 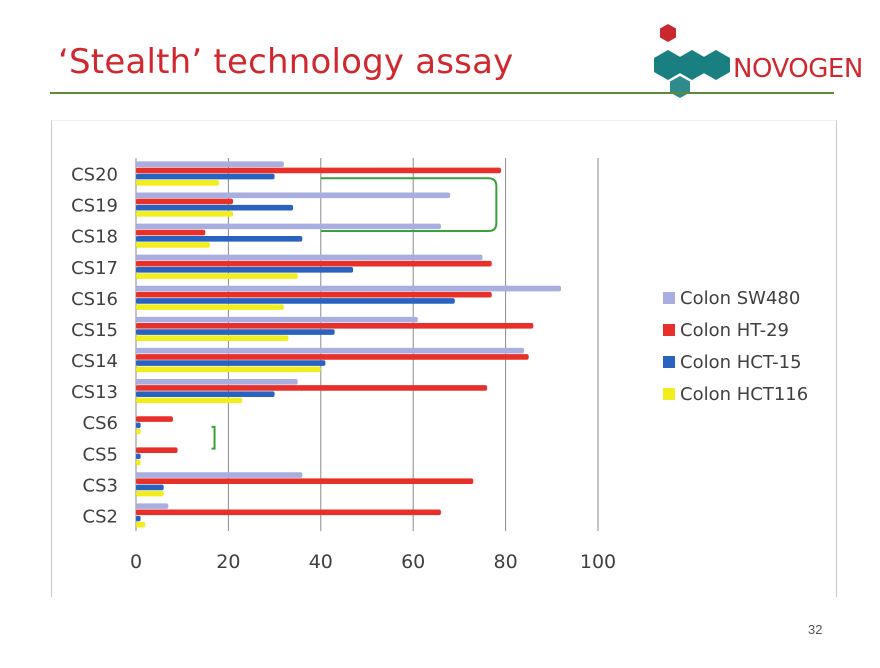 I want to click on legend-label: Colon SW480, so click(x=740, y=298).